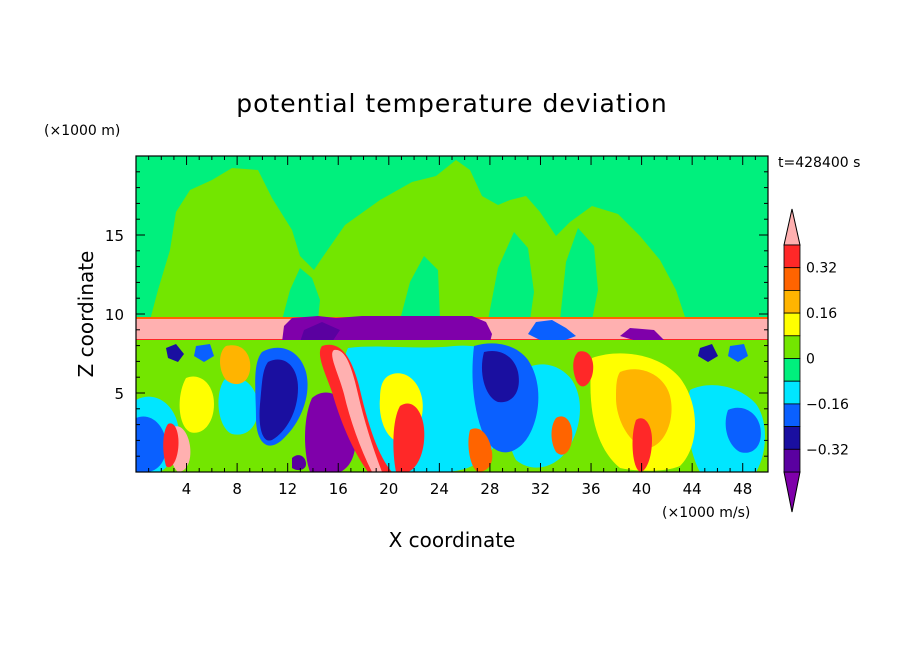  What do you see at coordinates (738, 353) in the screenshot?
I see `eddy-row-right2` at bounding box center [738, 353].